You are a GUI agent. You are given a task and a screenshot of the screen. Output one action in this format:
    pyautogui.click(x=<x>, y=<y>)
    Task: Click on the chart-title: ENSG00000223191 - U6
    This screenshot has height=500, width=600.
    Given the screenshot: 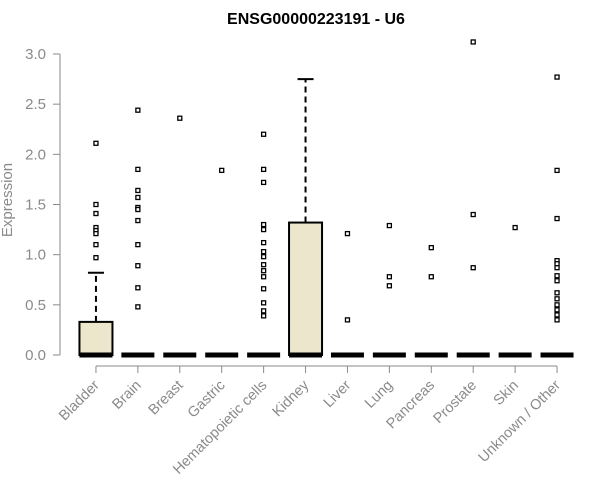 What is the action you would take?
    pyautogui.click(x=316, y=19)
    